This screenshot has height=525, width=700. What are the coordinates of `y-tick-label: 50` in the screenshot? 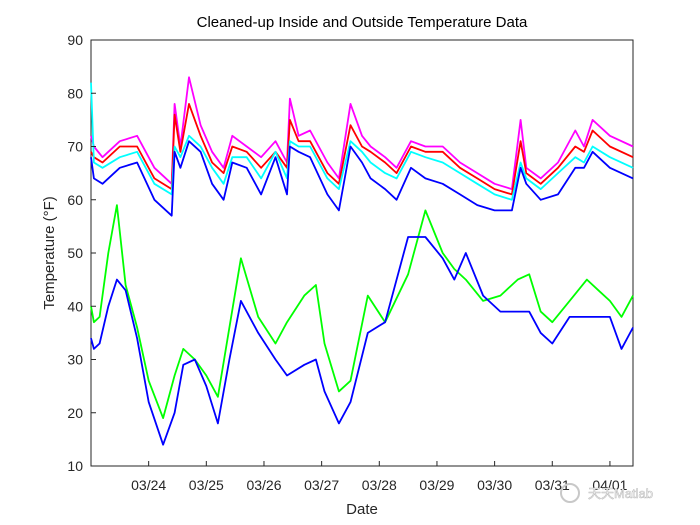 It's located at (75, 253).